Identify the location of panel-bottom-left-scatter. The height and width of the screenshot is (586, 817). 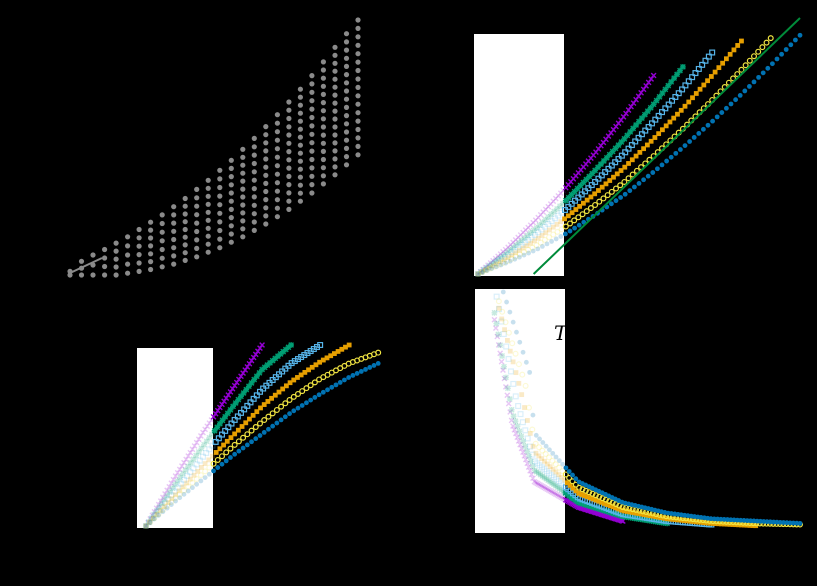
(259, 435).